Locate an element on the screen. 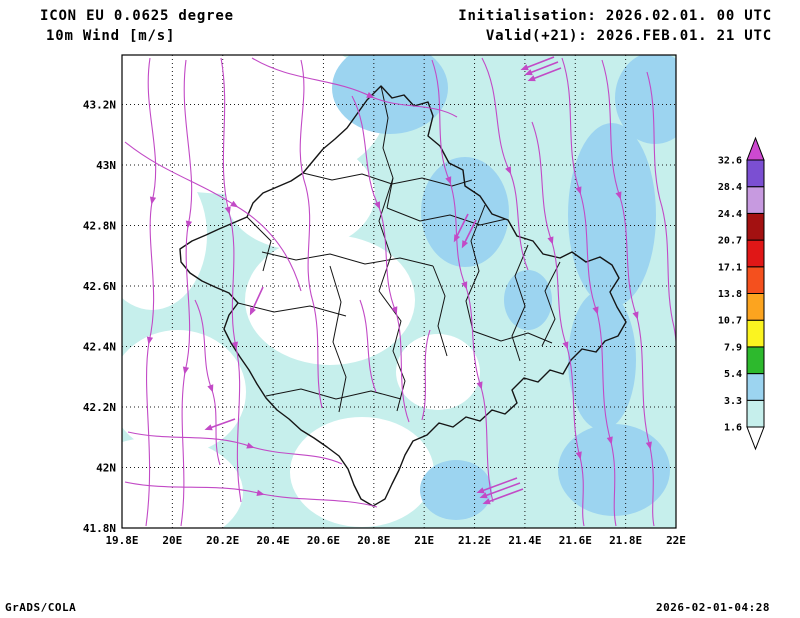 This screenshot has width=800, height=618. colorbar-level-label: 3.3 is located at coordinates (733, 401).